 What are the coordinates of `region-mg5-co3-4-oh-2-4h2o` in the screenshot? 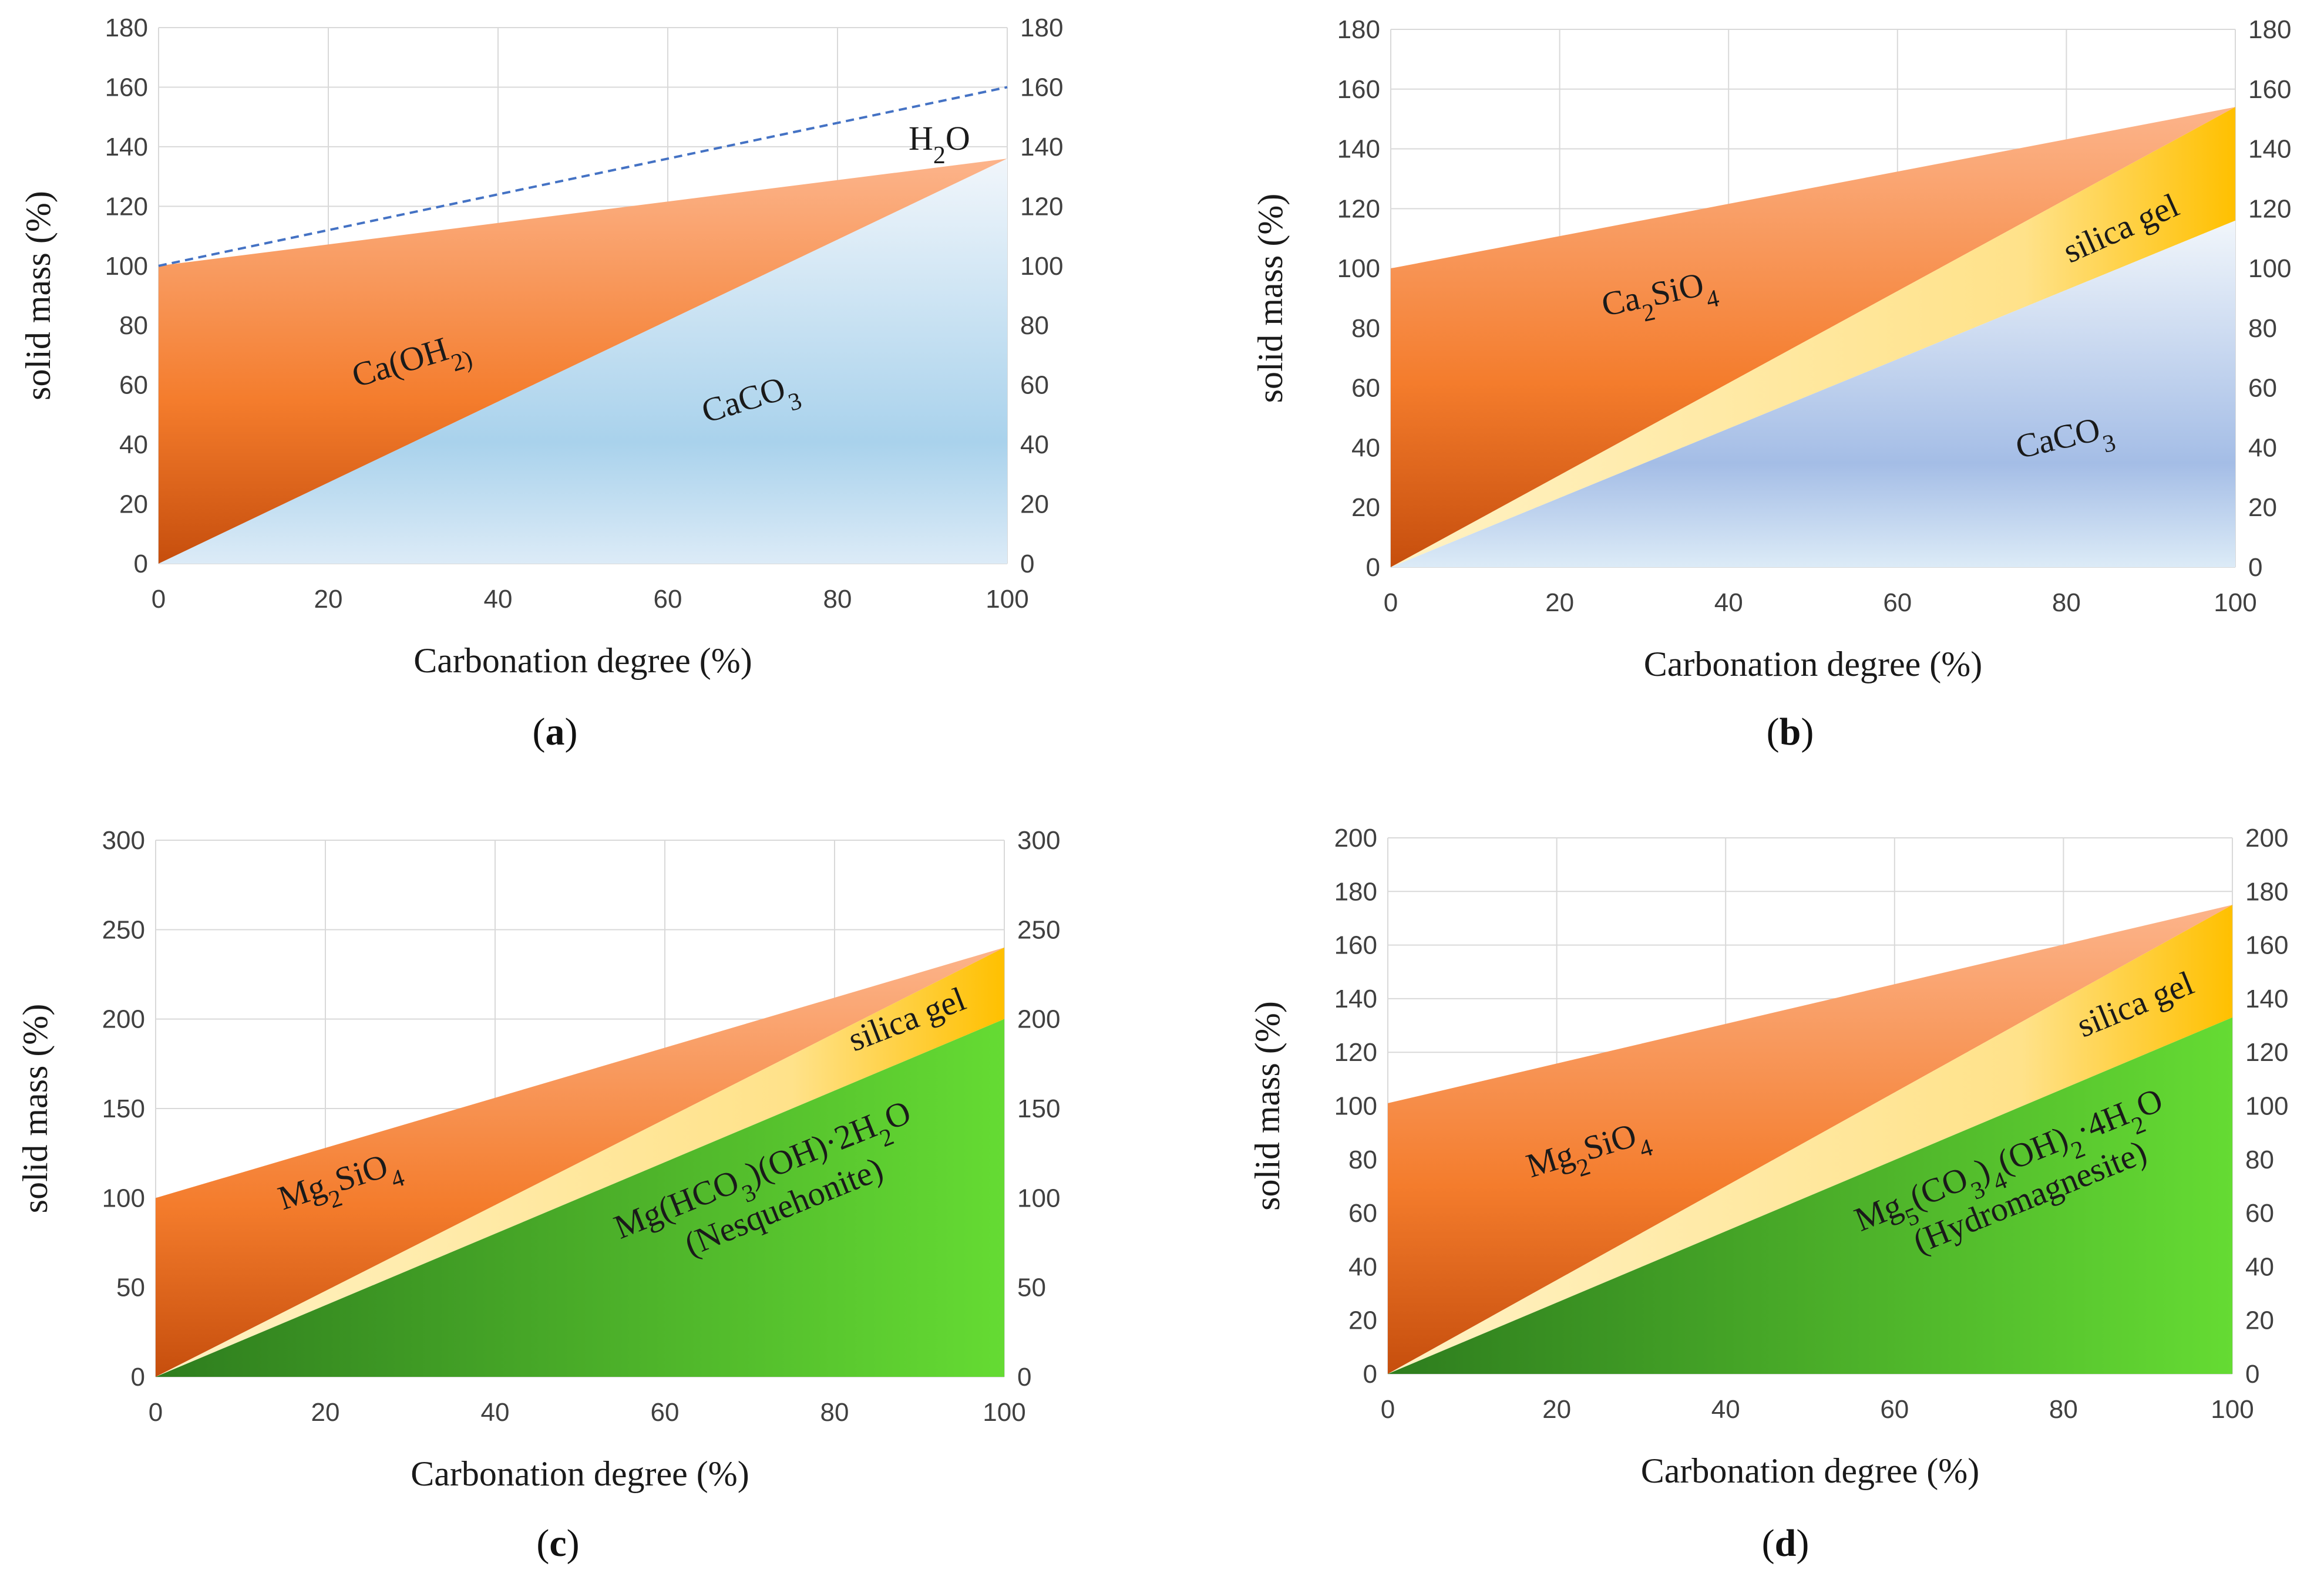 It's located at (1810, 1195).